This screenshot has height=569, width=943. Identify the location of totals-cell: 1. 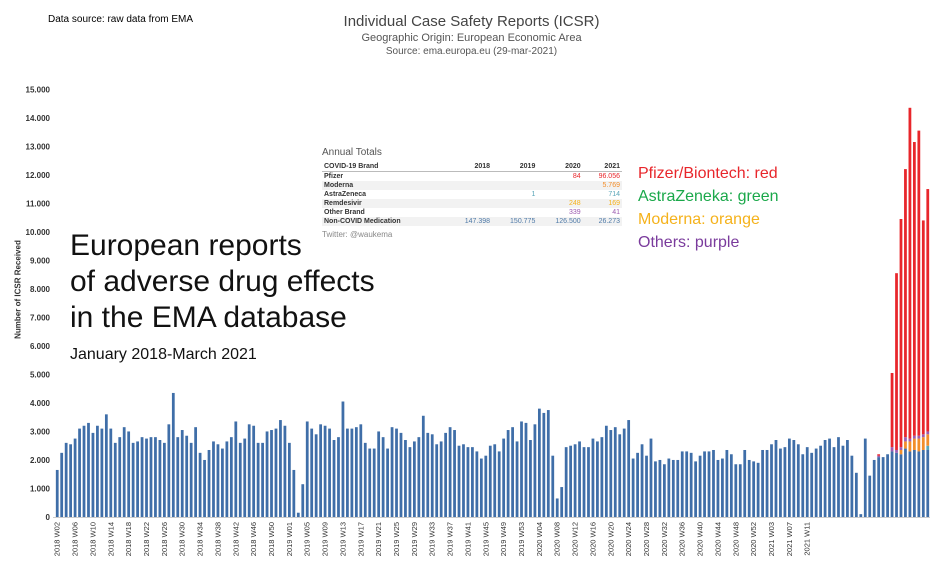
(533, 194).